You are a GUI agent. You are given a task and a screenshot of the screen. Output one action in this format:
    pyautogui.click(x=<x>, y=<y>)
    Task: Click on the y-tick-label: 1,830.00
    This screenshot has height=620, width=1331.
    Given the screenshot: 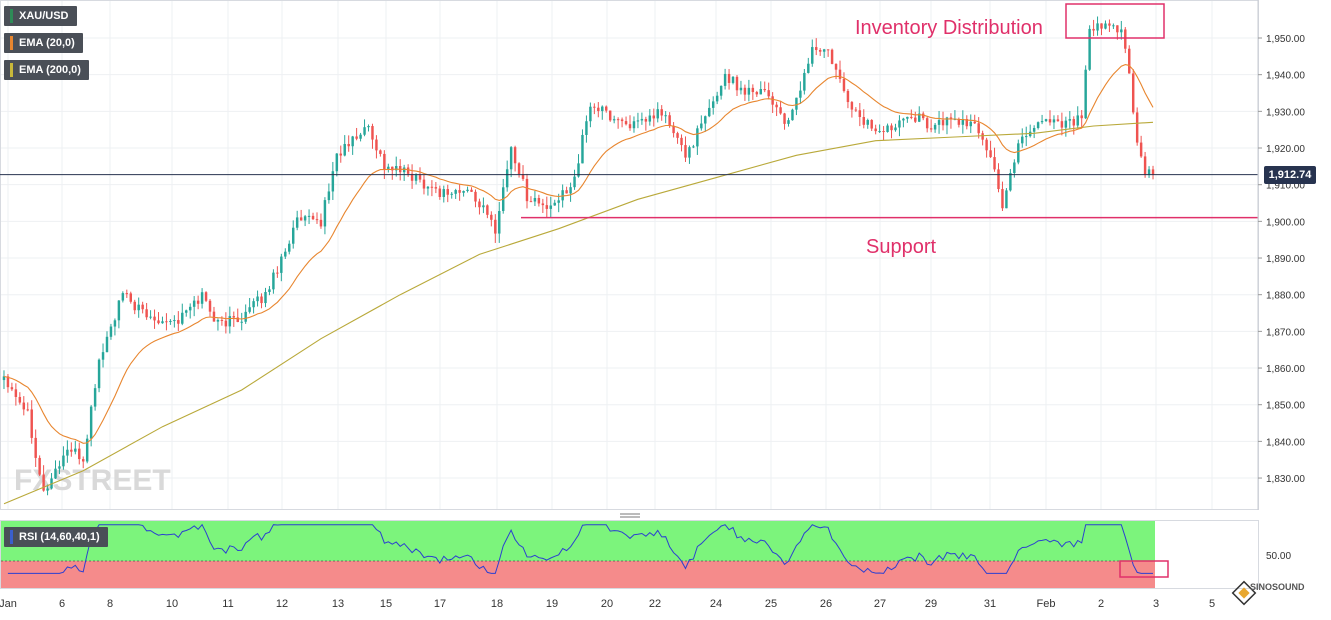 What is the action you would take?
    pyautogui.click(x=1285, y=479)
    